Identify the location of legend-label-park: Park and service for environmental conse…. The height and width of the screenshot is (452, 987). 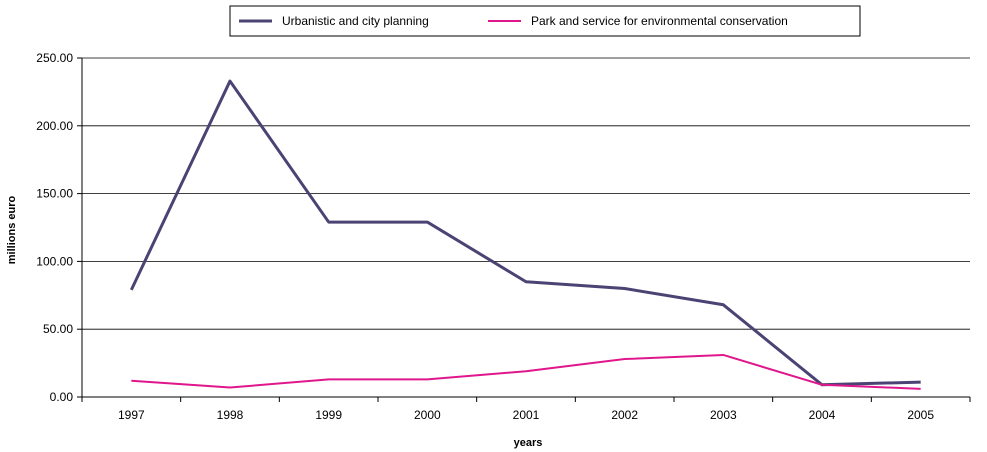
(659, 21).